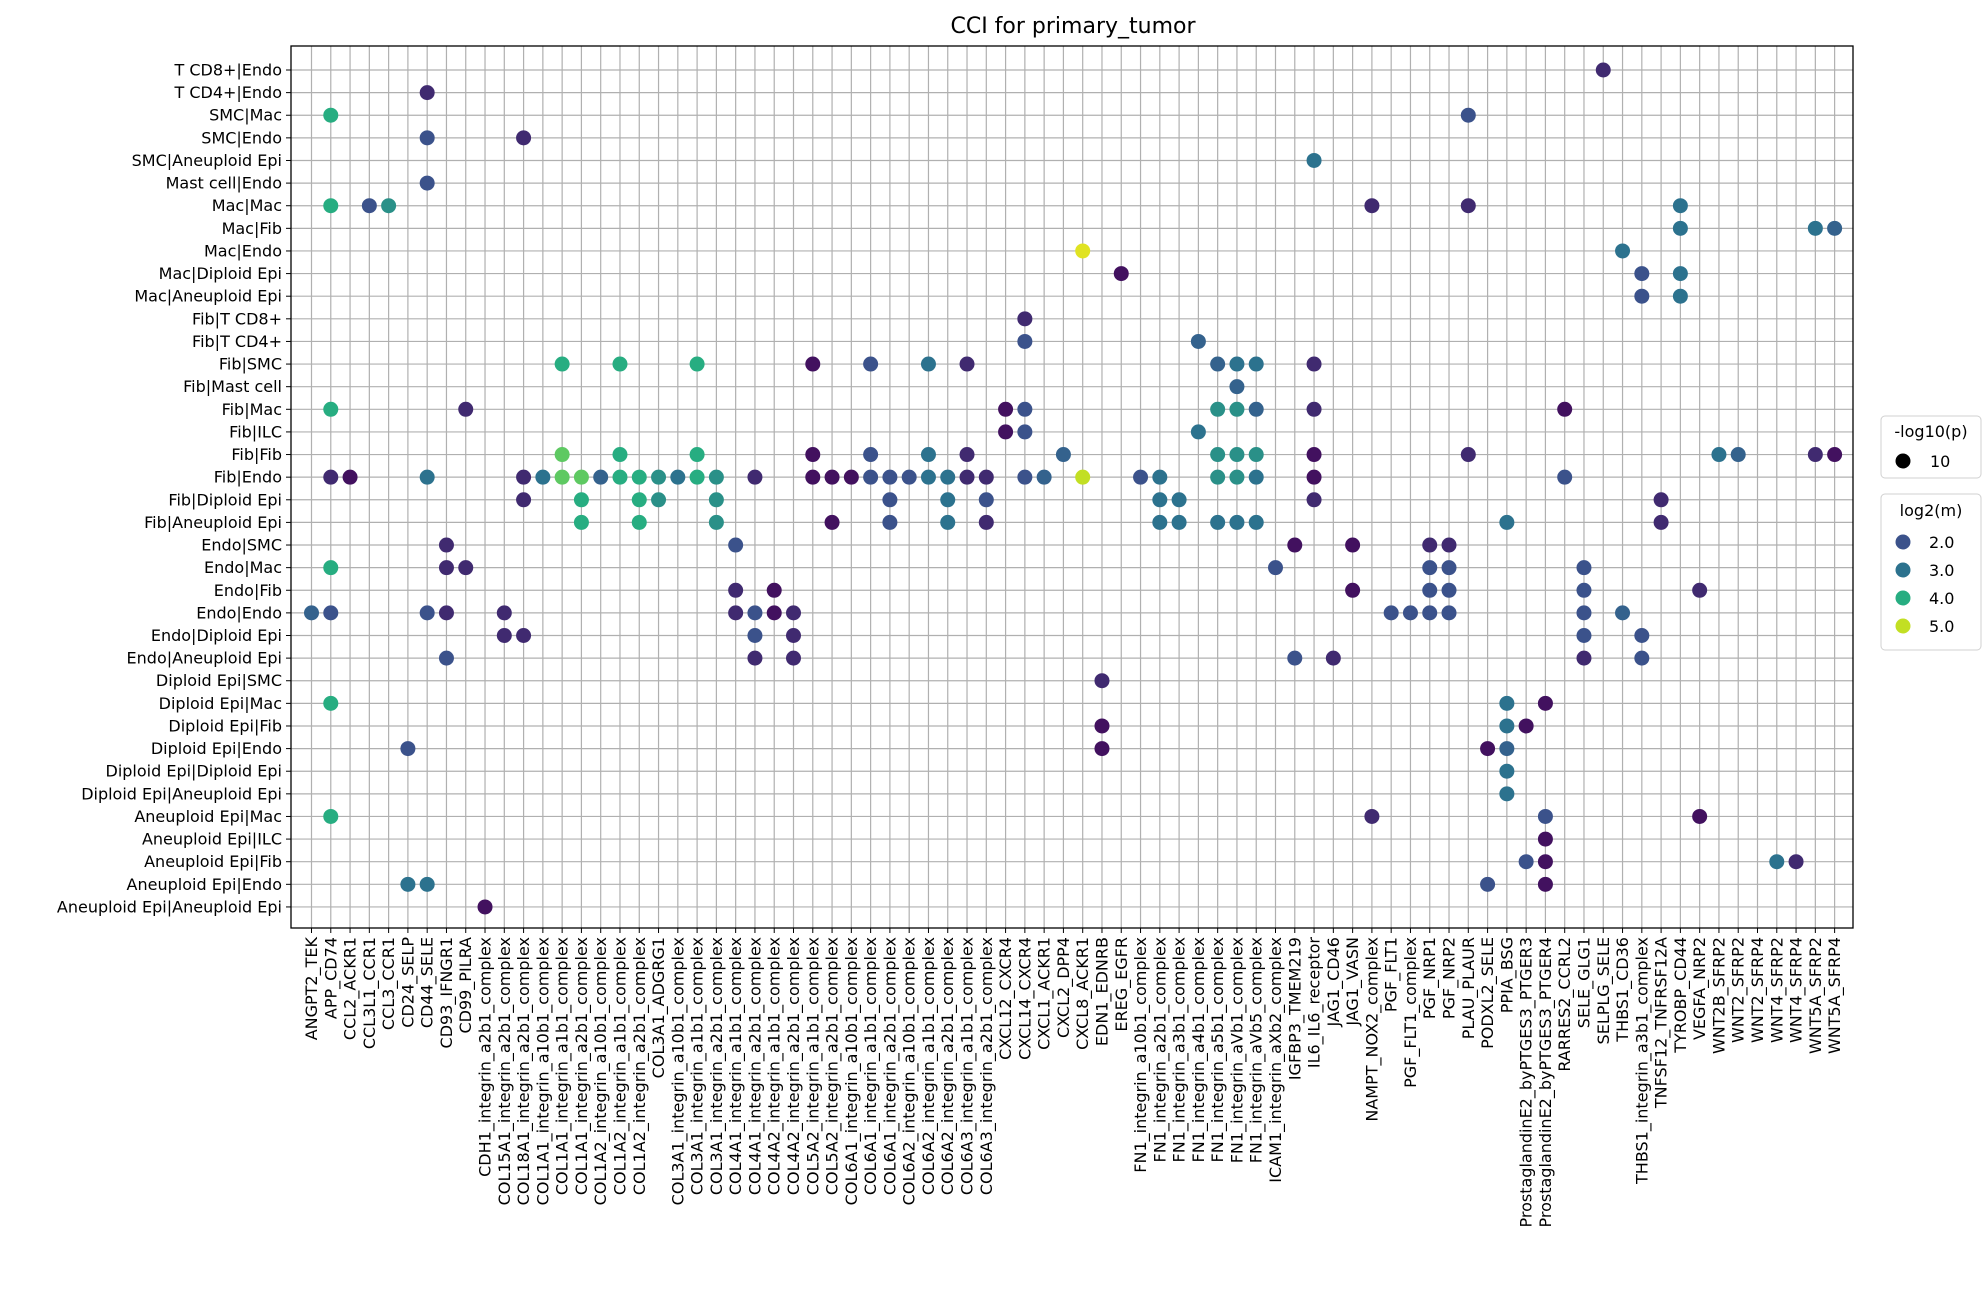 The image size is (1986, 1299). Describe the element at coordinates (466, 985) in the screenshot. I see `x-tick-label: CD99_PILRA` at that location.